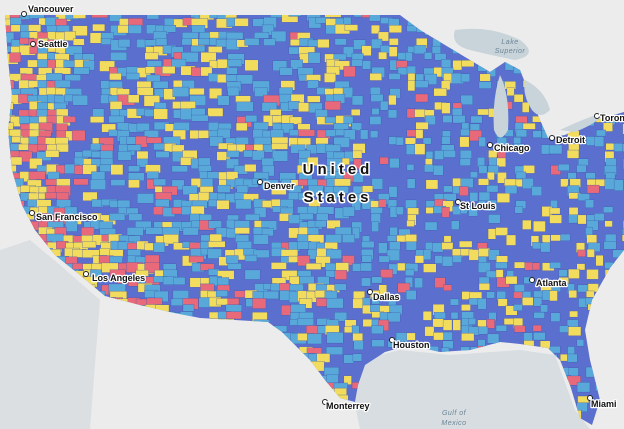 The image size is (624, 429). What do you see at coordinates (67, 217) in the screenshot?
I see `city-label: San Francisco` at bounding box center [67, 217].